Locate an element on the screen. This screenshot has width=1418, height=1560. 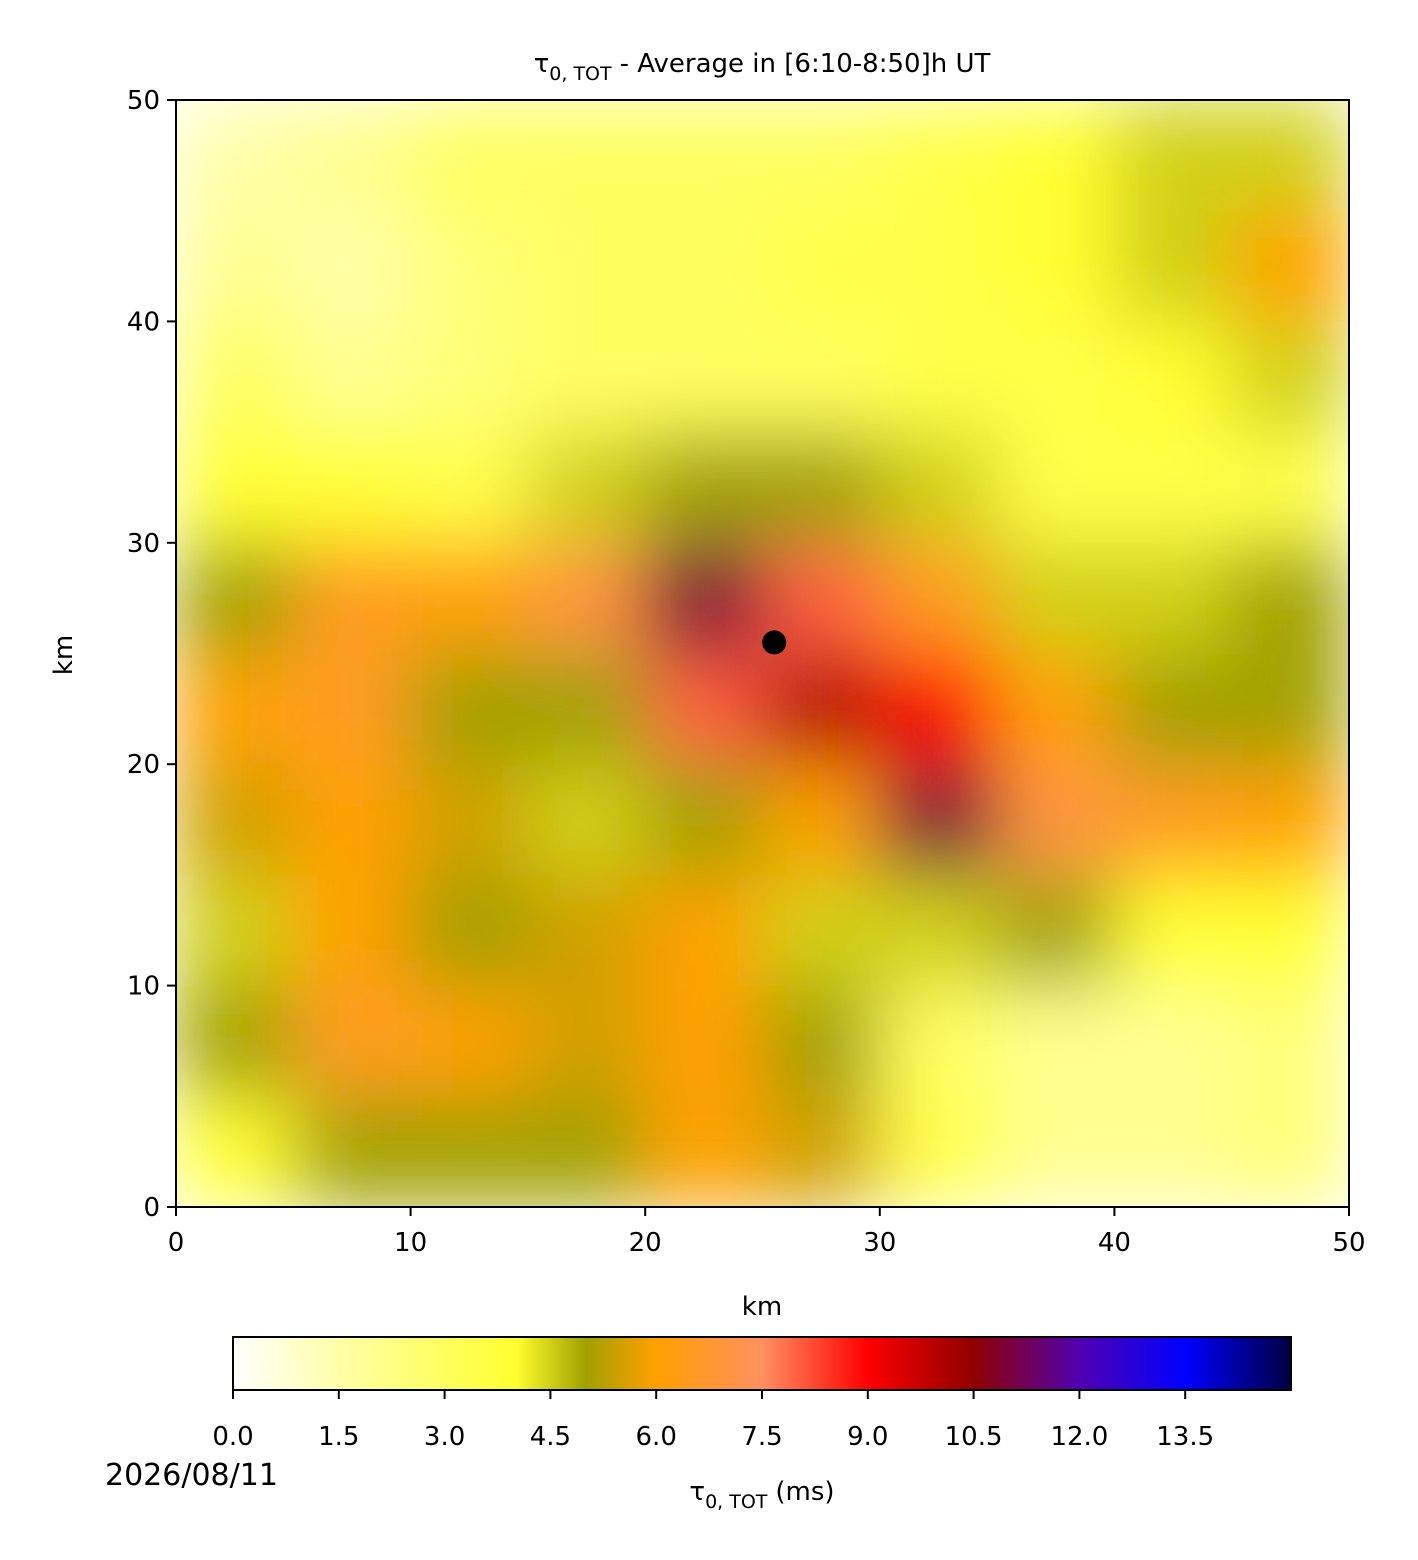
colorbar-tick-label: 4.5 is located at coordinates (550, 1437).